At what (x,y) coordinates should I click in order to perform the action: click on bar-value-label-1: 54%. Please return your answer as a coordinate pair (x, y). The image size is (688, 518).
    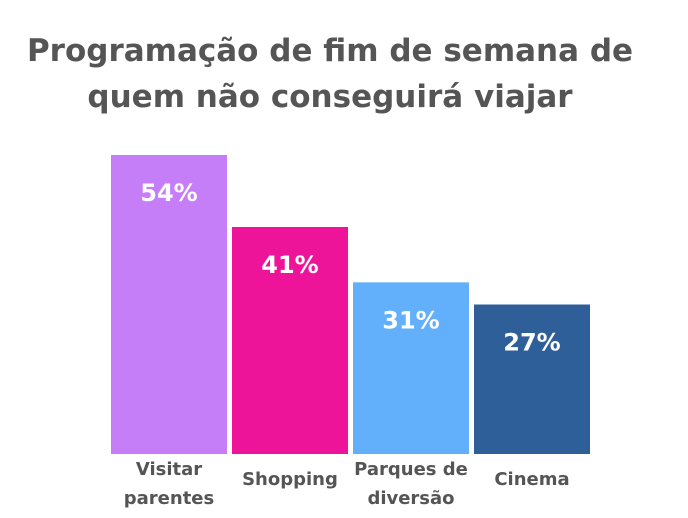
    Looking at the image, I should click on (168, 193).